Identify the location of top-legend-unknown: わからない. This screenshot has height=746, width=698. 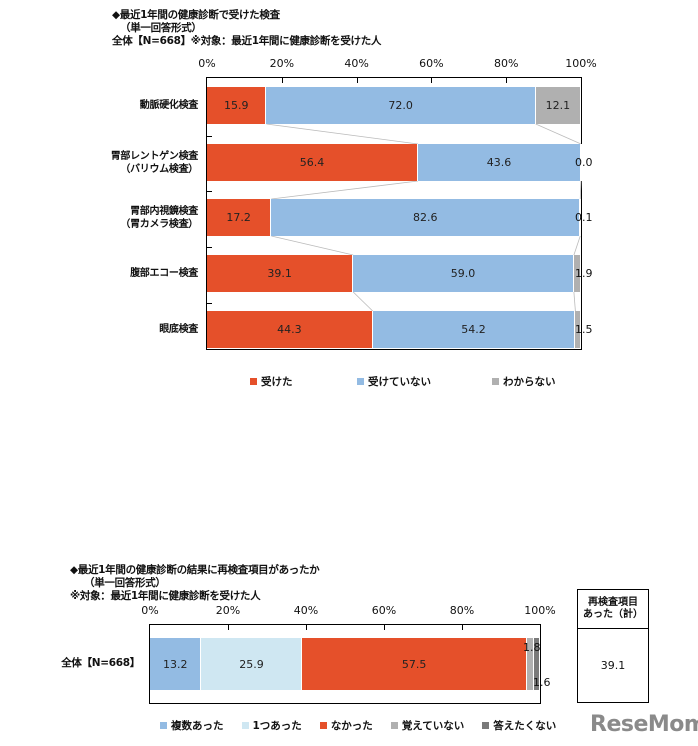
(524, 381).